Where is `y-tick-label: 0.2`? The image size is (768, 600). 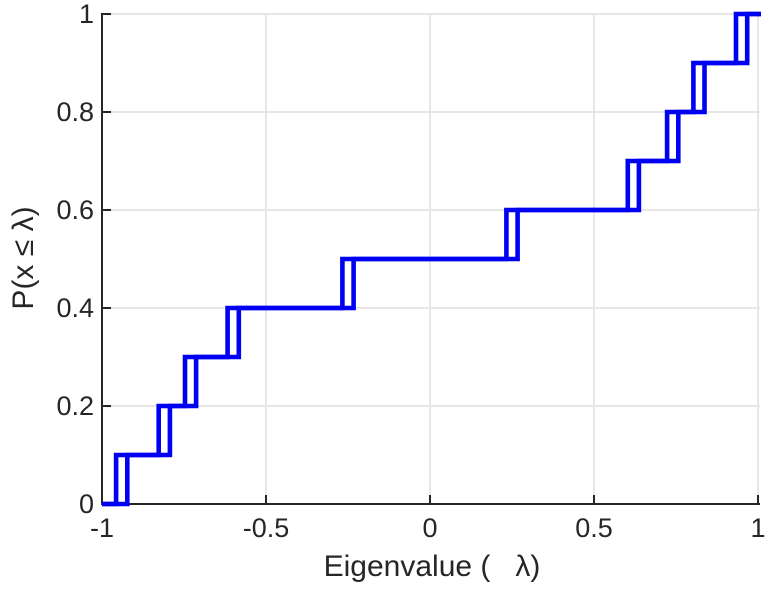
y-tick-label: 0.2 is located at coordinates (75, 406).